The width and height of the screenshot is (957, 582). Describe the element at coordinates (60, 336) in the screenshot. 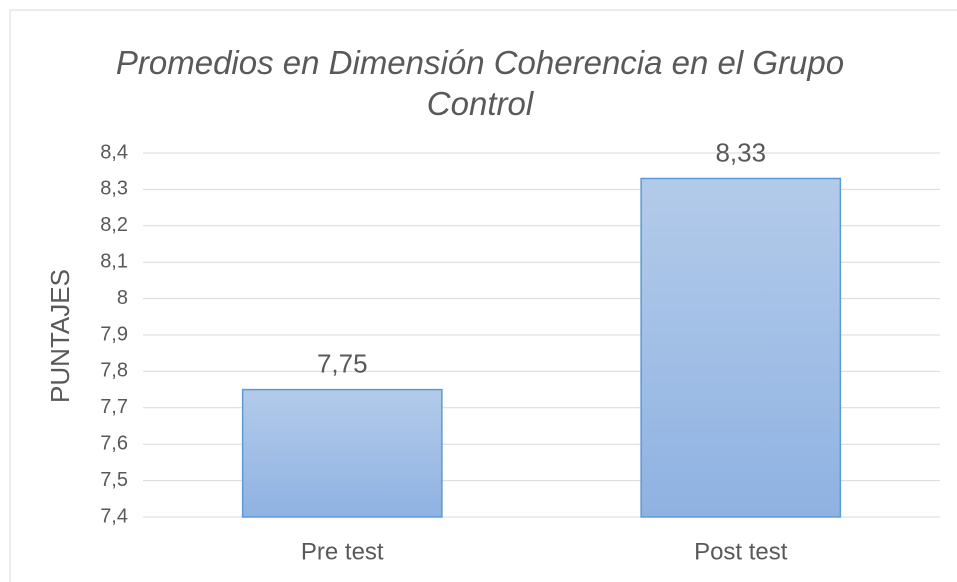

I see `y-axis-label: PUNTAJES` at that location.